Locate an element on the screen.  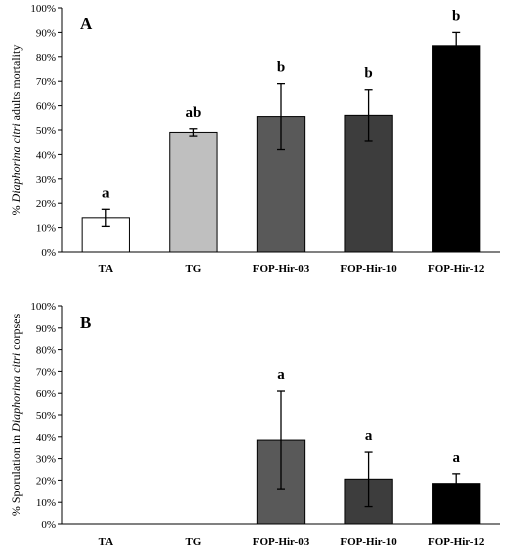
y-axis-title: % Diaphorina citri adults mortality is located at coordinates (16, 130).